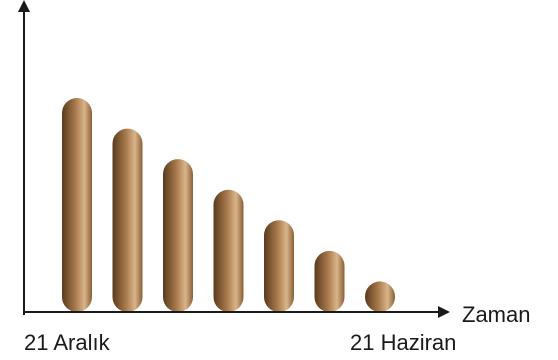  I want to click on y-axis-arrow-icon, so click(24, 6).